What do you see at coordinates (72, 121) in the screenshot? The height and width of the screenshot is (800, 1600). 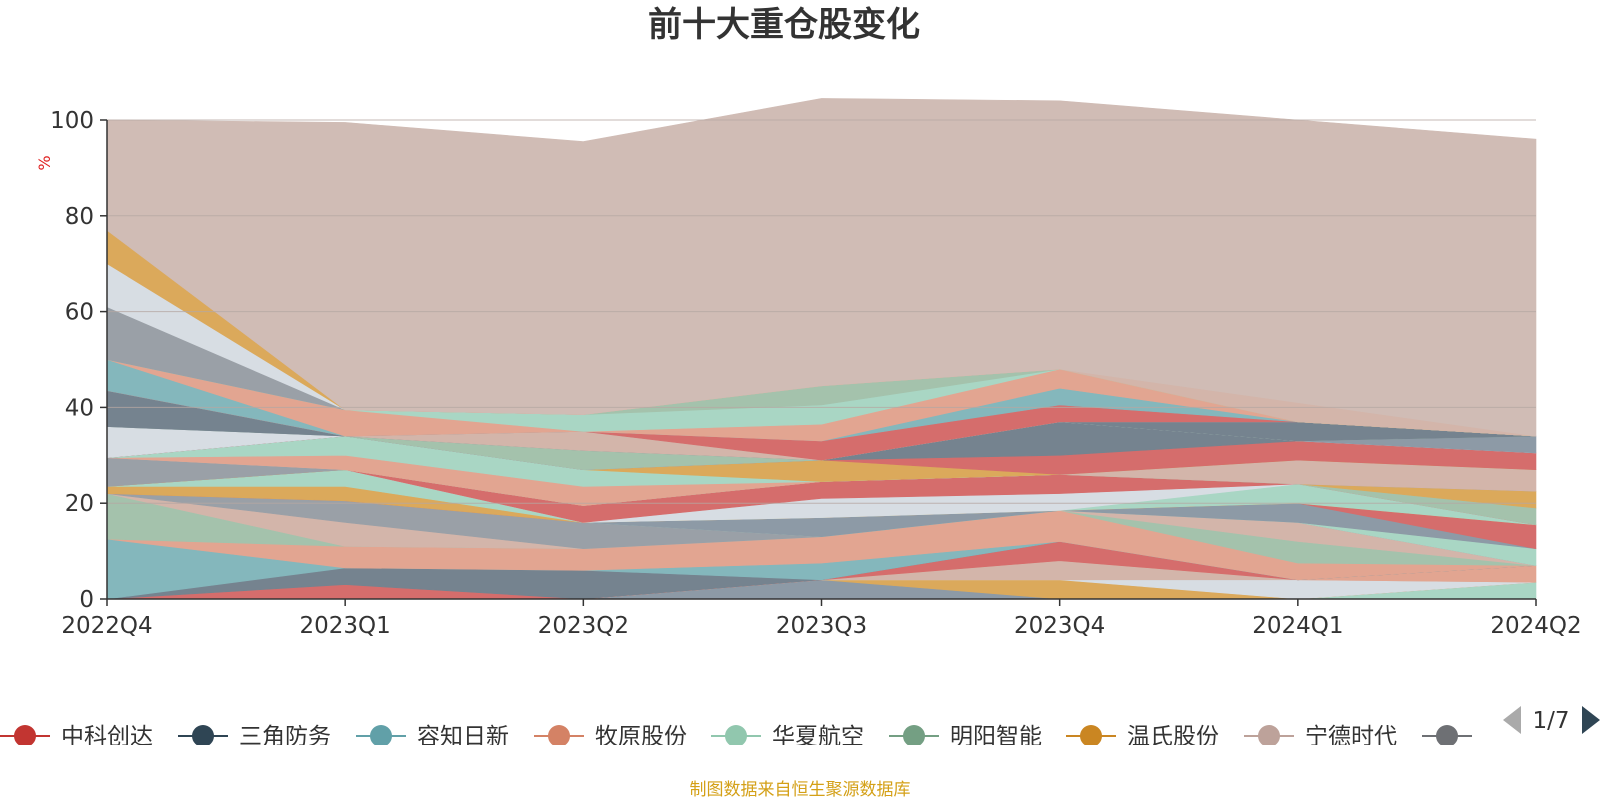 I see `y-tick-label: 100` at bounding box center [72, 121].